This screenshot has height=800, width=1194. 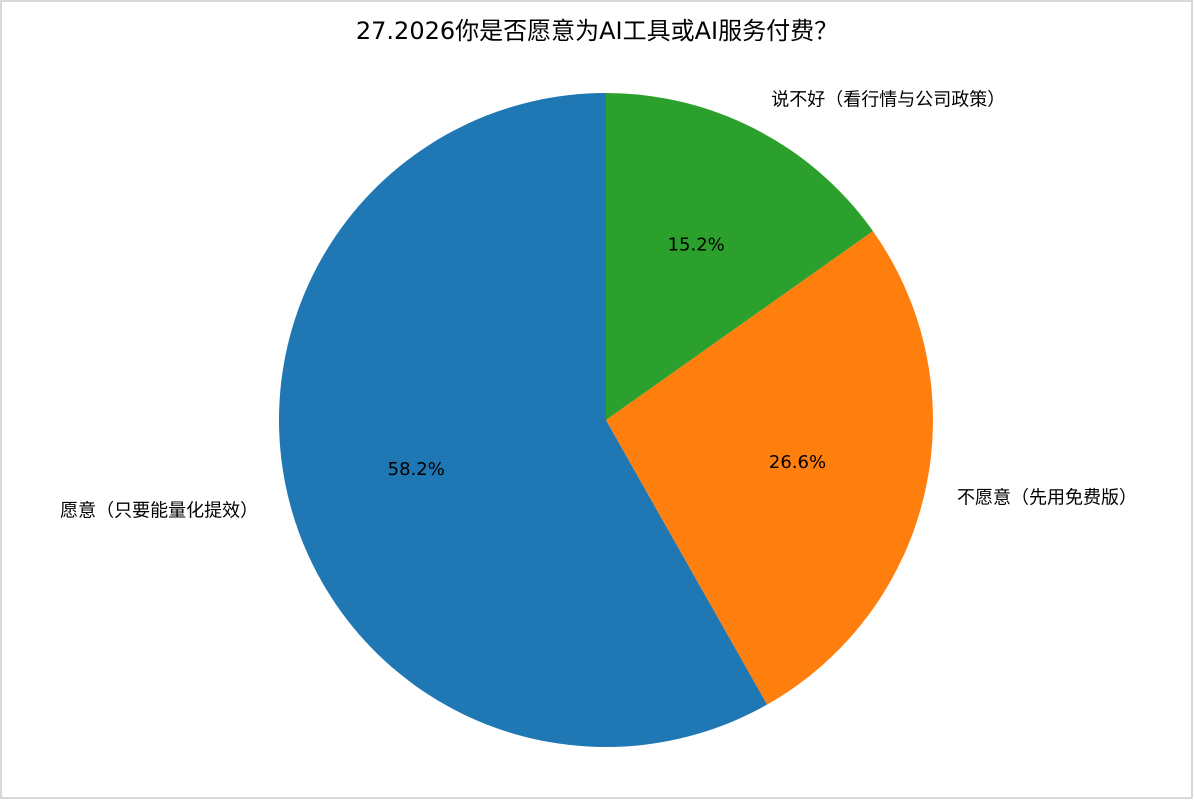 I want to click on slice-label: 不愿意（先用免费版）, so click(x=1047, y=497).